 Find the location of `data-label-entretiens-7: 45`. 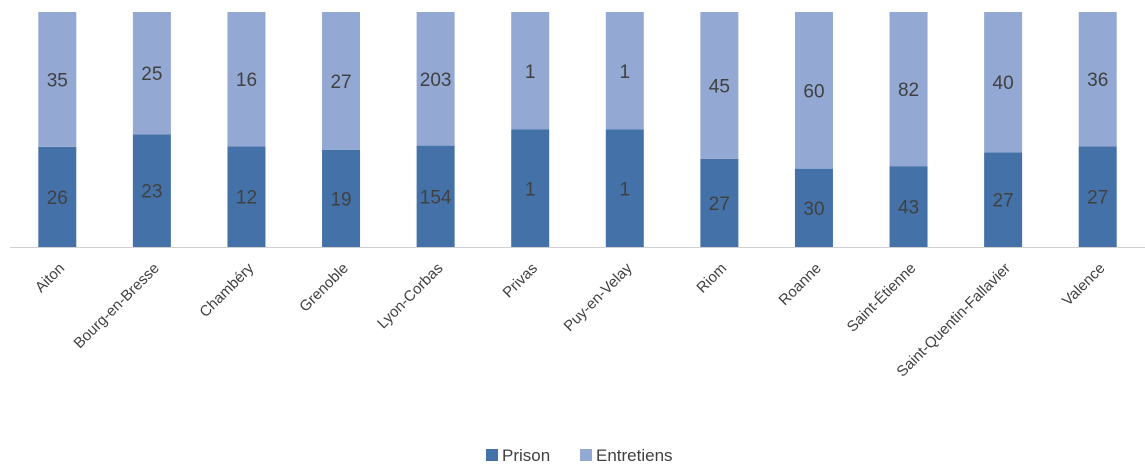

data-label-entretiens-7: 45 is located at coordinates (719, 86).